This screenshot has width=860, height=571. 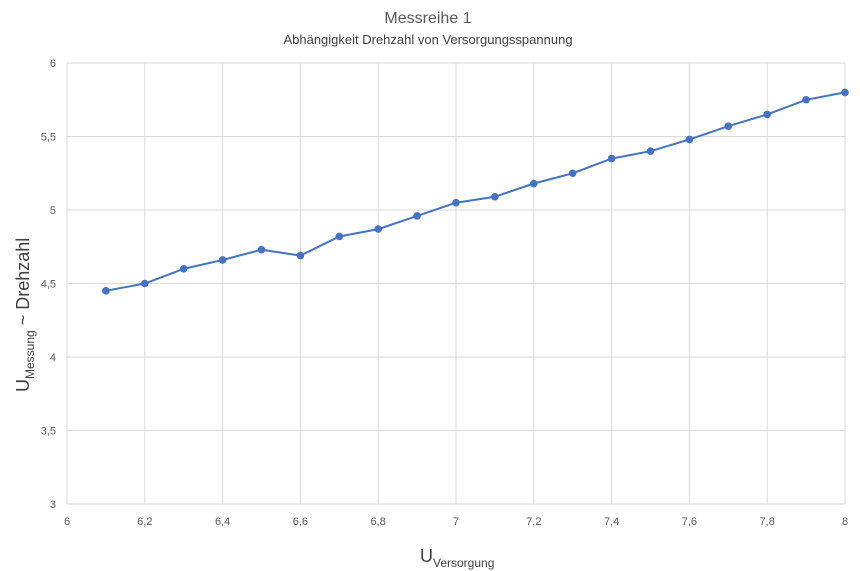 I want to click on x-tick-label: 6,2, so click(x=144, y=522).